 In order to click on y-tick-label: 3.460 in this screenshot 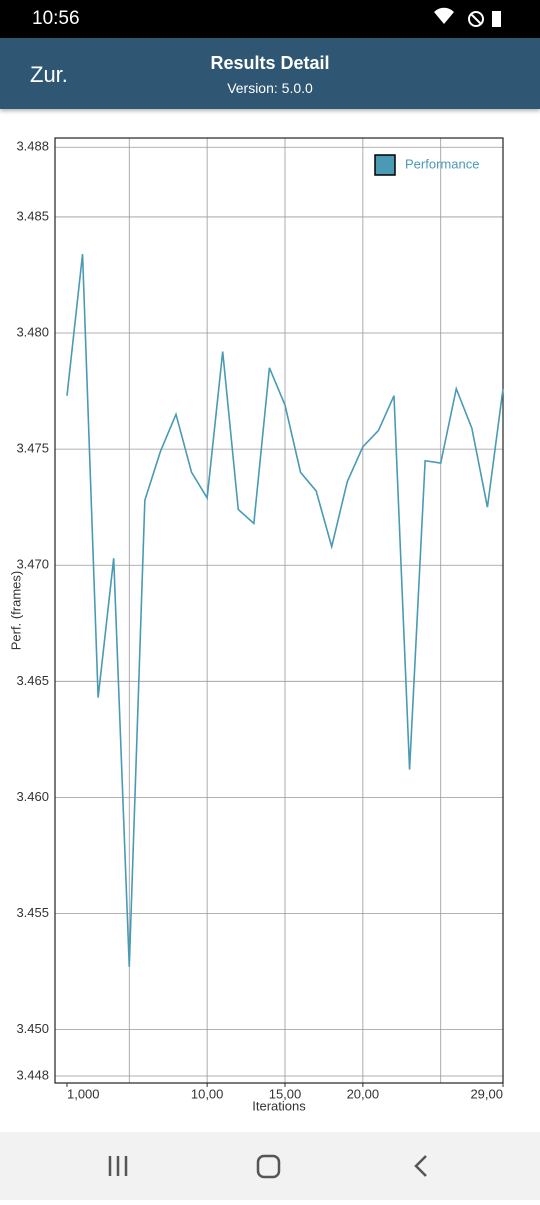, I will do `click(32, 796)`.